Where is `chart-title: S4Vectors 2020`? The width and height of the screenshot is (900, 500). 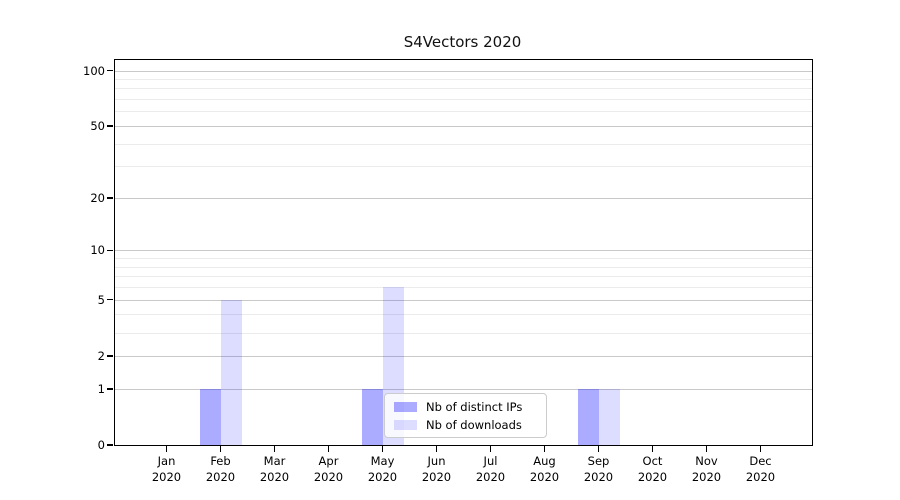 chart-title: S4Vectors 2020 is located at coordinates (462, 42).